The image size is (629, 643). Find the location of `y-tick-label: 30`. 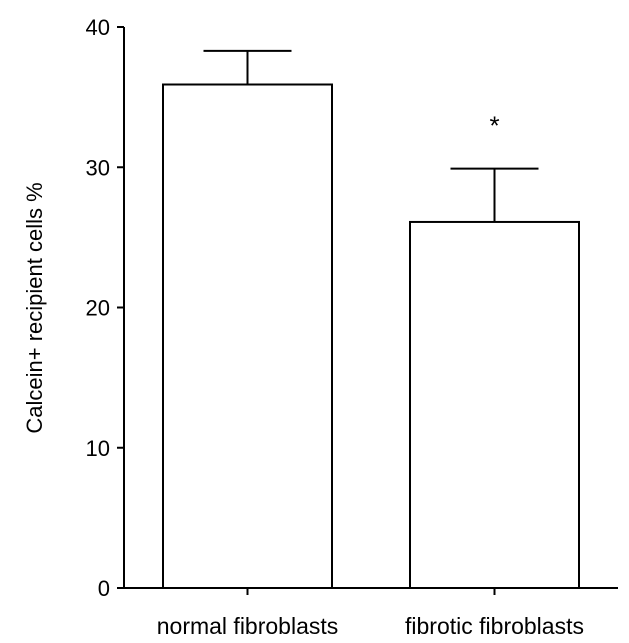

y-tick-label: 30 is located at coordinates (98, 167).